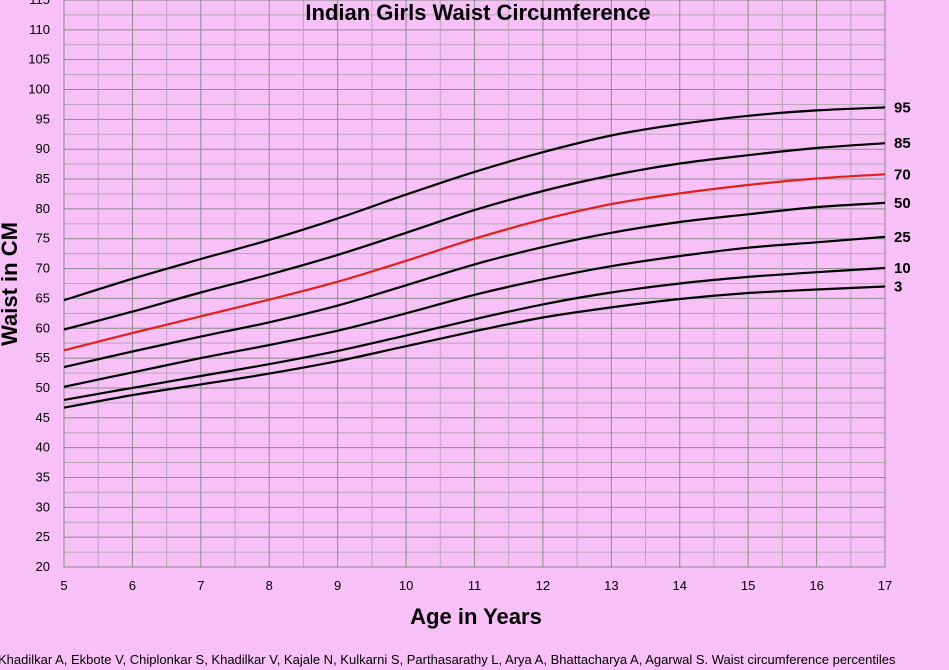  I want to click on x-tick-label: 8, so click(269, 585).